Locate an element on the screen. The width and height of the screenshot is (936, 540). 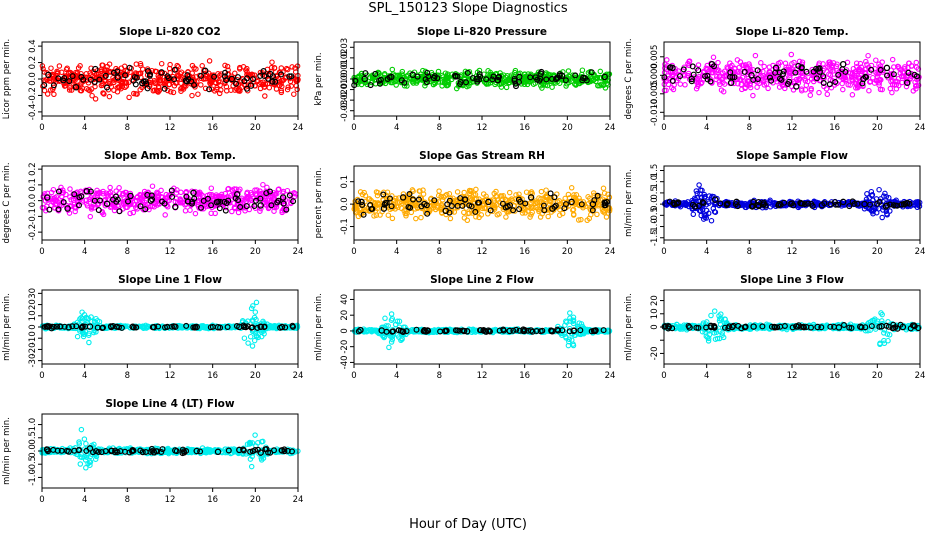
x-tick-label: 20 is located at coordinates (255, 128).